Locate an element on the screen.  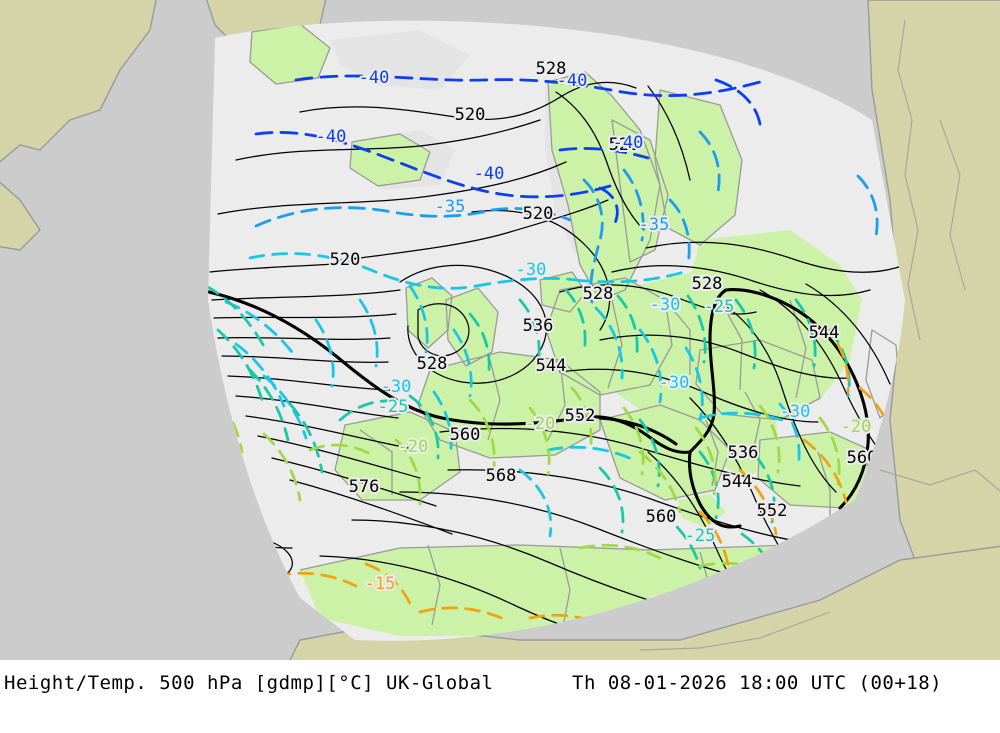
height-contour-label-halo: 576 is located at coordinates (364, 487).